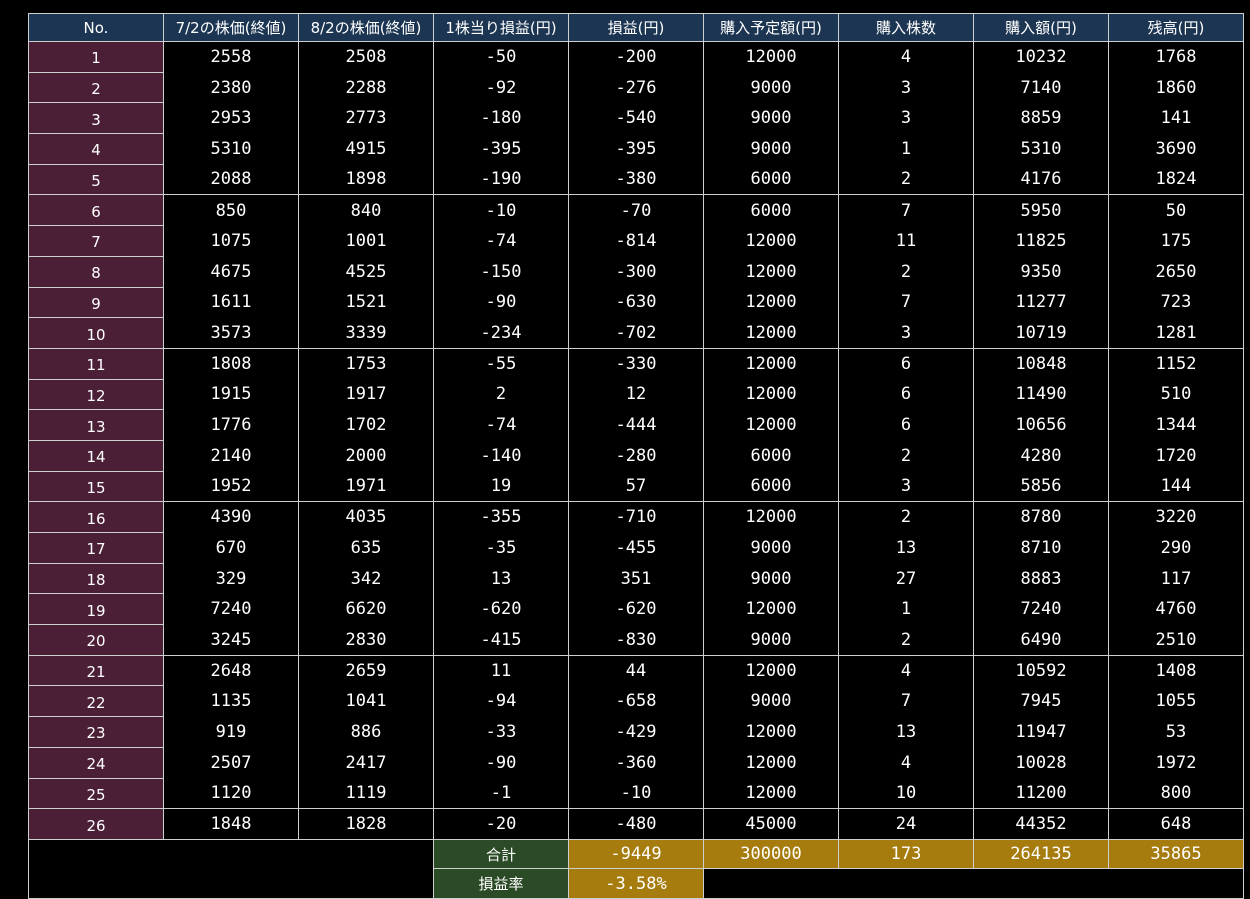 The height and width of the screenshot is (899, 1250). What do you see at coordinates (1041, 732) in the screenshot?
I see `data-cell: 11947` at bounding box center [1041, 732].